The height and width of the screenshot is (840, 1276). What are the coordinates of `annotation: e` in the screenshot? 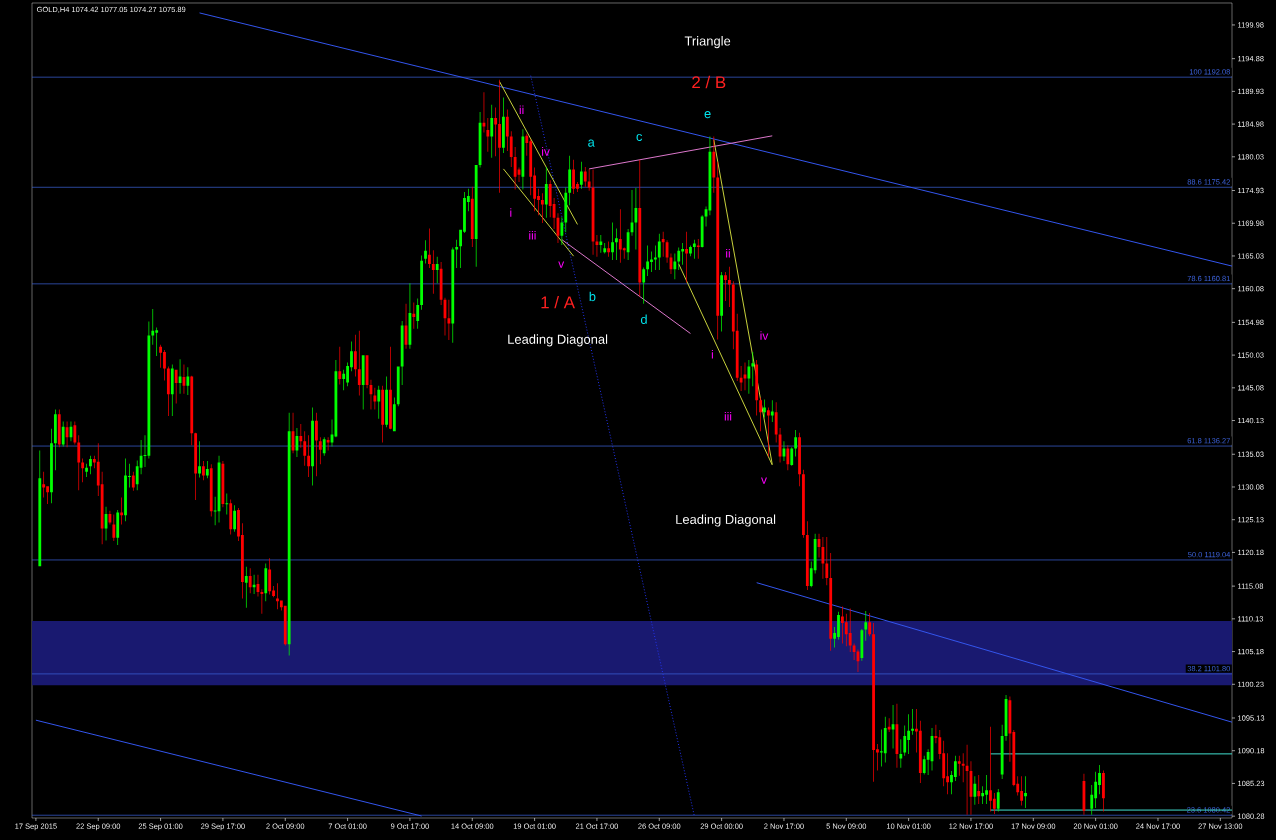 It's located at (707, 115).